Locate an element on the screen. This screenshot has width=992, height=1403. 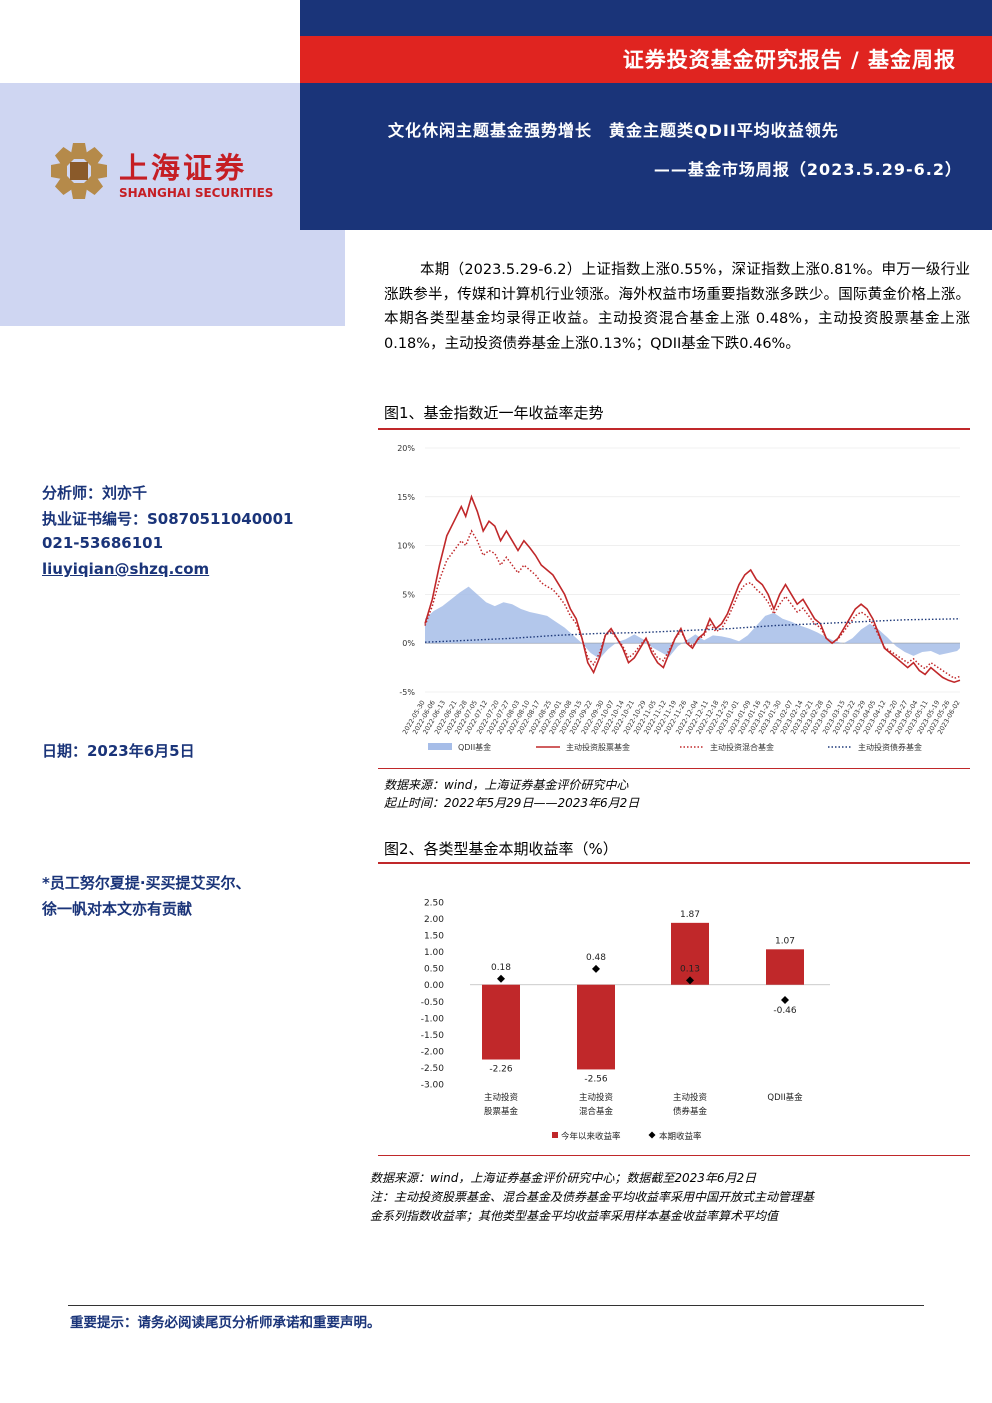
y-tick-label: -0.50 is located at coordinates (433, 1003).